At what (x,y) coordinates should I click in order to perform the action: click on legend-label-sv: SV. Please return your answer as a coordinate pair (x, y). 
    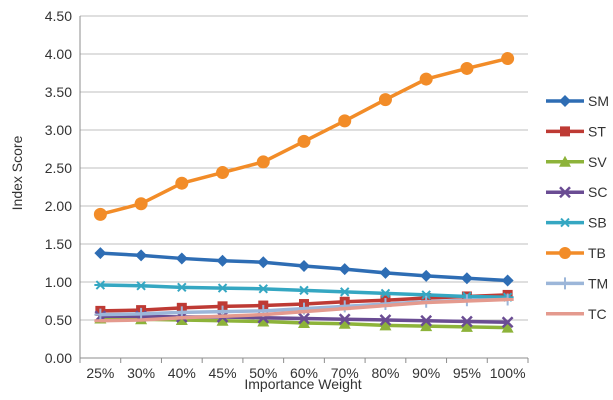
    Looking at the image, I should click on (597, 162).